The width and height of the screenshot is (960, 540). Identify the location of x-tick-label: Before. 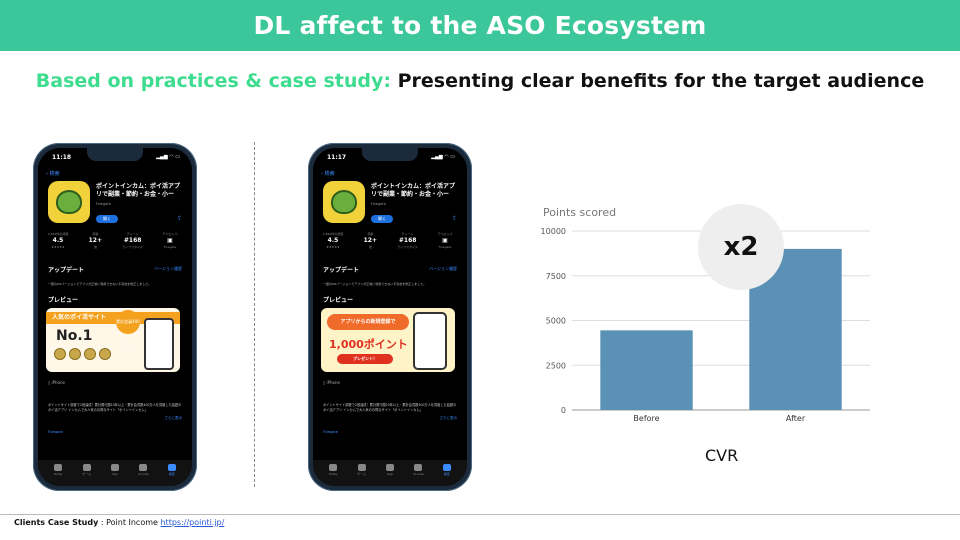
(646, 418).